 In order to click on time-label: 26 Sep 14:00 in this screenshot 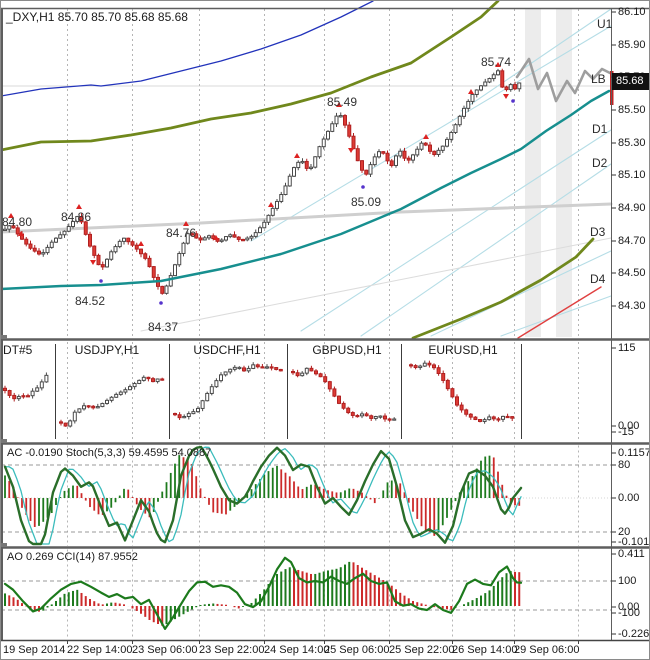, I will do `click(485, 650)`.